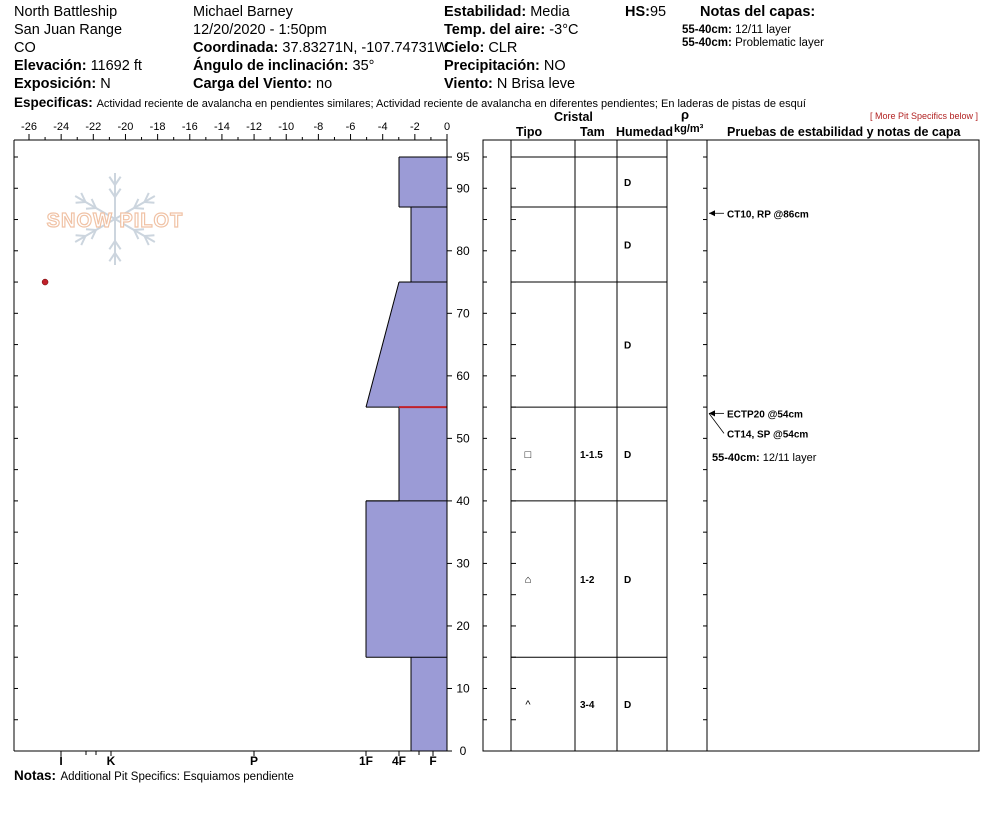  Describe the element at coordinates (463, 157) in the screenshot. I see `height-tick-label: 95` at that location.